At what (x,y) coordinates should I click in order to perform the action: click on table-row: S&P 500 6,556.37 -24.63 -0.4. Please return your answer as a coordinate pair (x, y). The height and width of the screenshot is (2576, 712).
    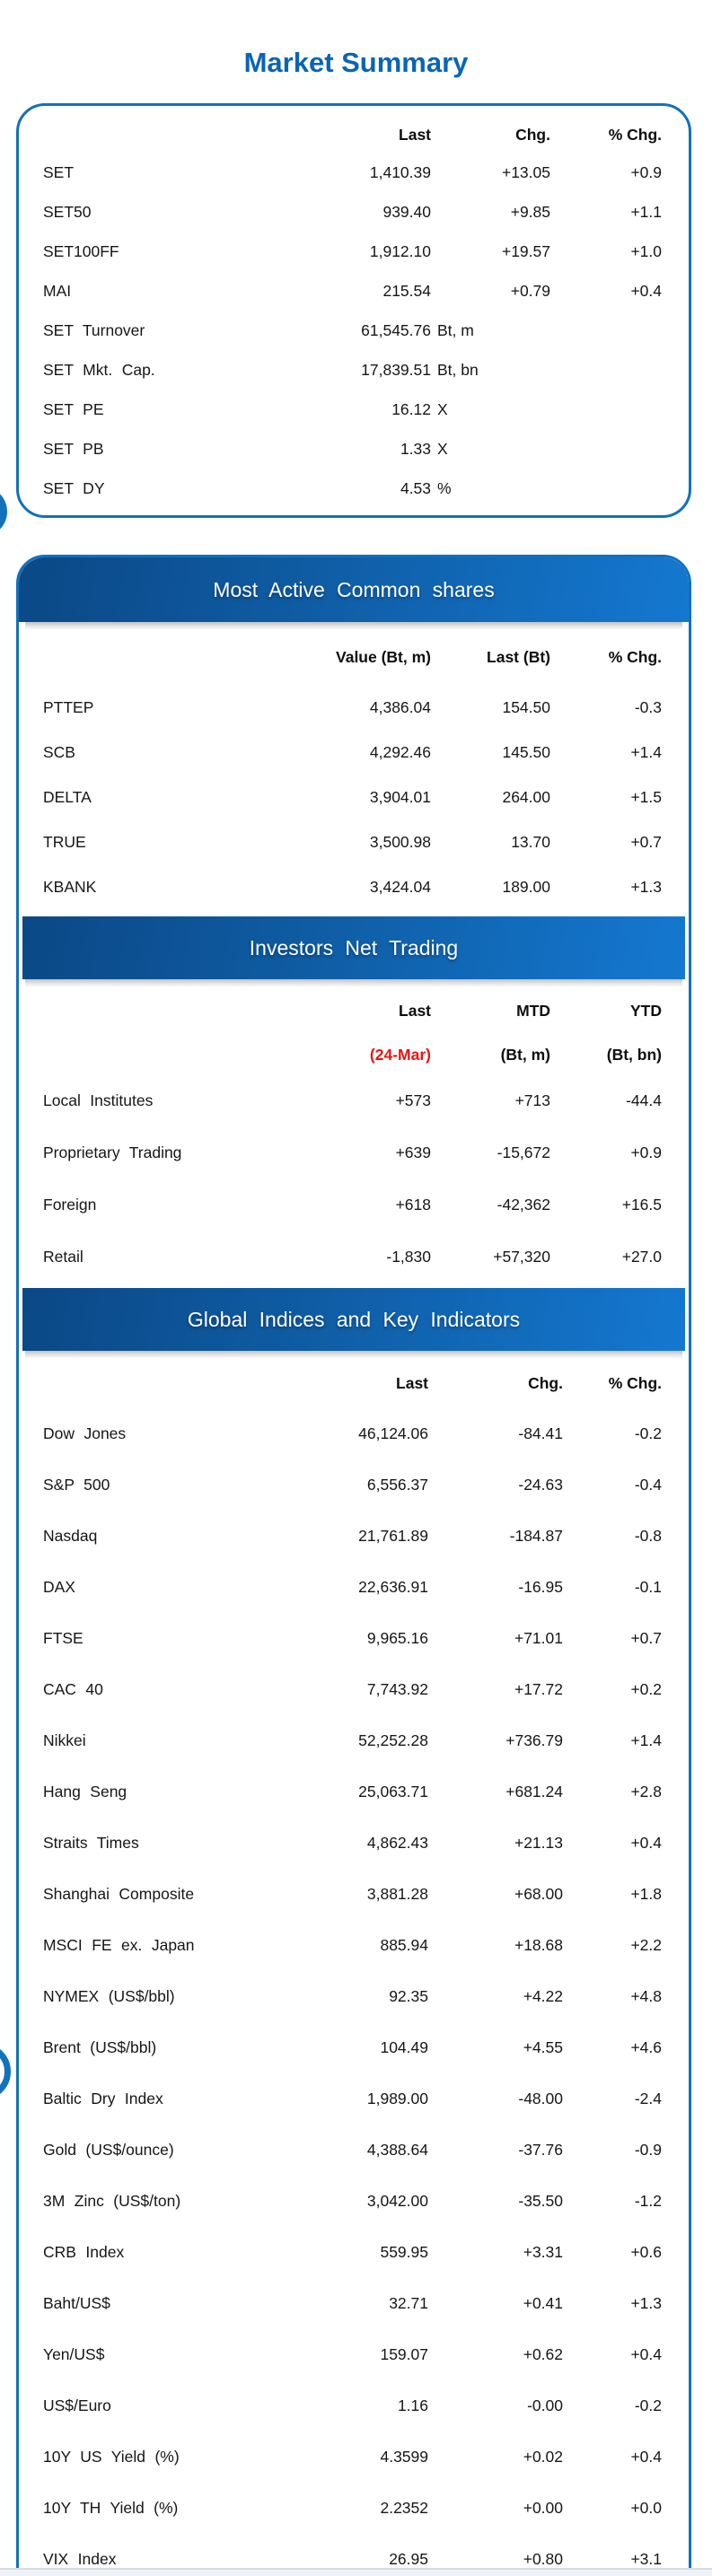
    Looking at the image, I should click on (354, 1485).